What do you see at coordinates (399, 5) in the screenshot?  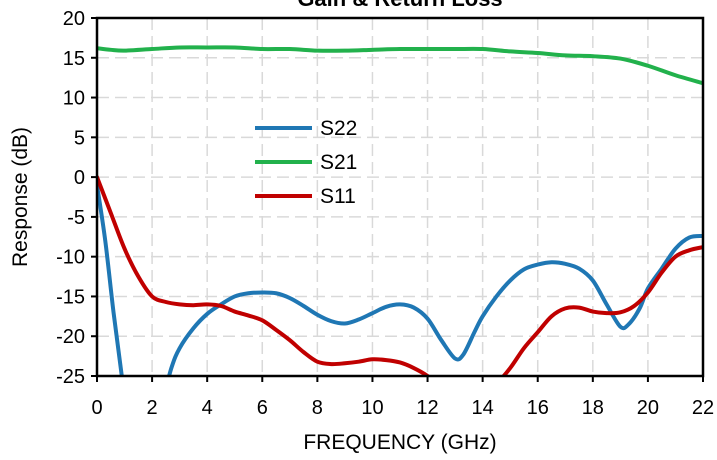 I see `chart-title: Gain & Return Loss` at bounding box center [399, 5].